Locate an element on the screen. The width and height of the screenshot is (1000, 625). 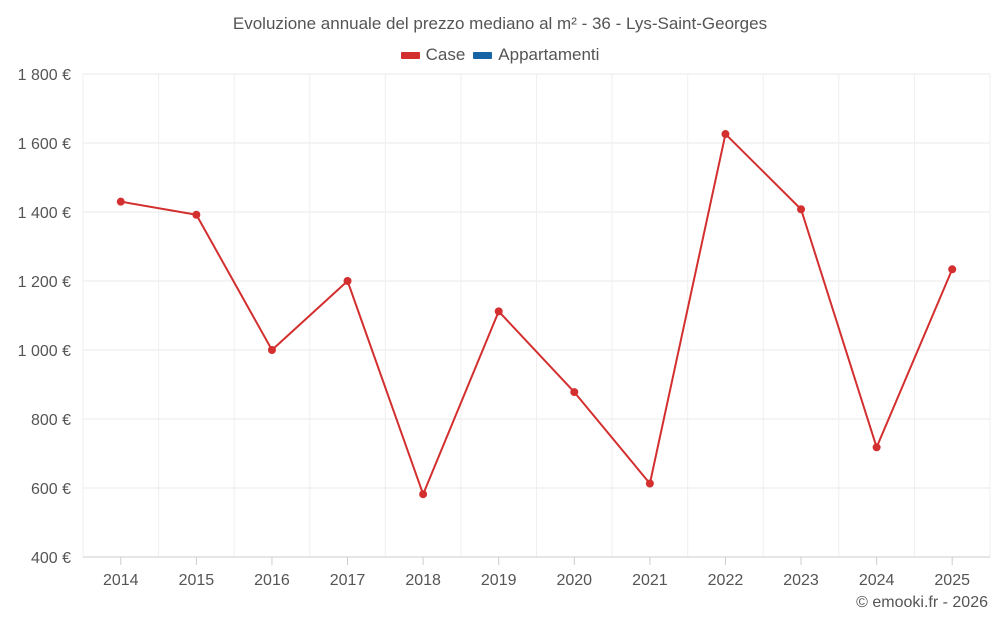
y-tick-label: 1 600 € is located at coordinates (44, 144).